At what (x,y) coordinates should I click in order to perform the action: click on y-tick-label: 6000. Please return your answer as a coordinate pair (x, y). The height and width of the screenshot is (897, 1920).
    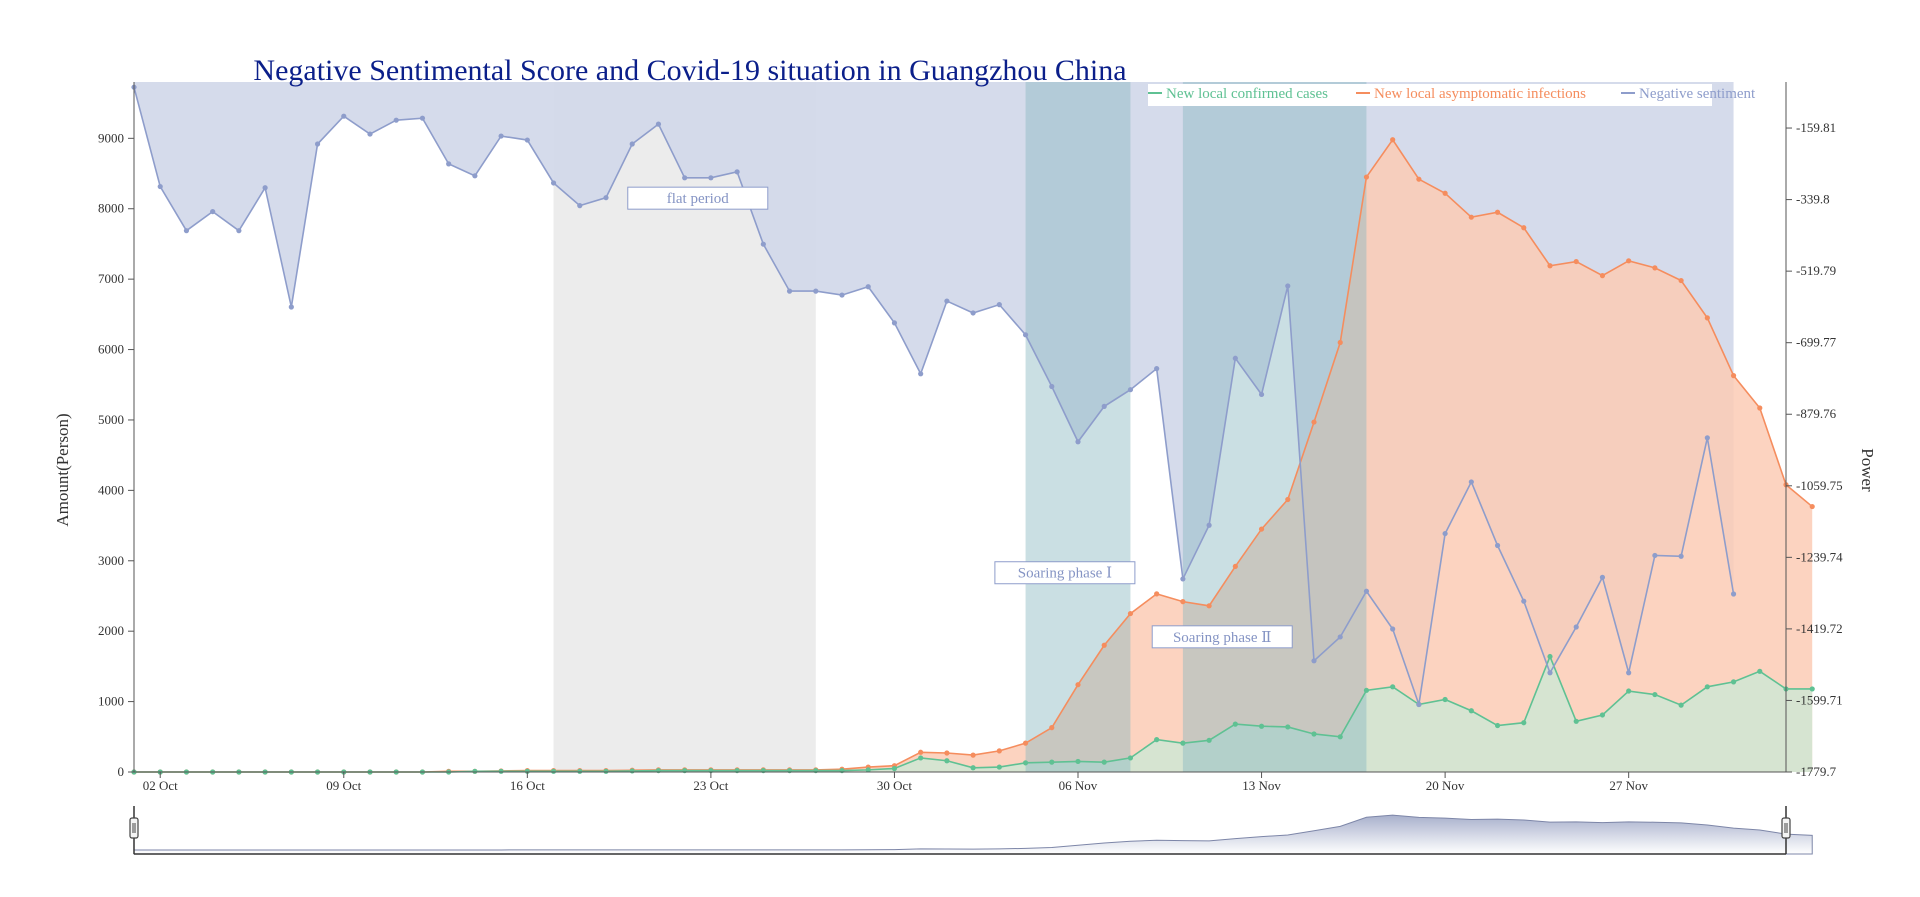
    Looking at the image, I should click on (111, 349).